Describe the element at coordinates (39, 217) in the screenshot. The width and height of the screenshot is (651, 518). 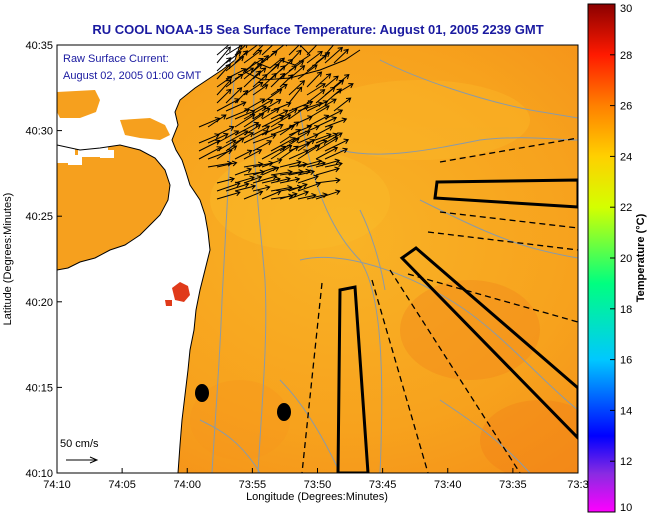
I see `y-tick-label: 40:25` at that location.